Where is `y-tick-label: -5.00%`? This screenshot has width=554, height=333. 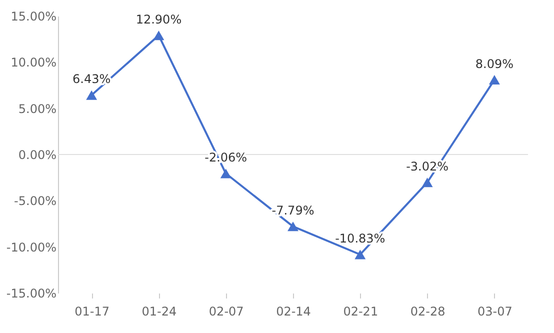
y-tick-label: -5.00% is located at coordinates (35, 201).